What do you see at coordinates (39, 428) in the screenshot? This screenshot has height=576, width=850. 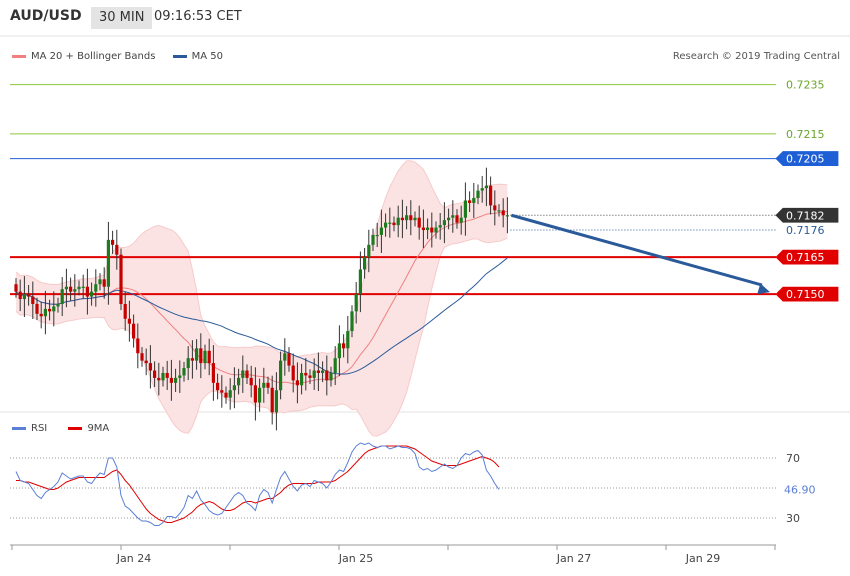 I see `legend-label-rsi: RSI` at bounding box center [39, 428].